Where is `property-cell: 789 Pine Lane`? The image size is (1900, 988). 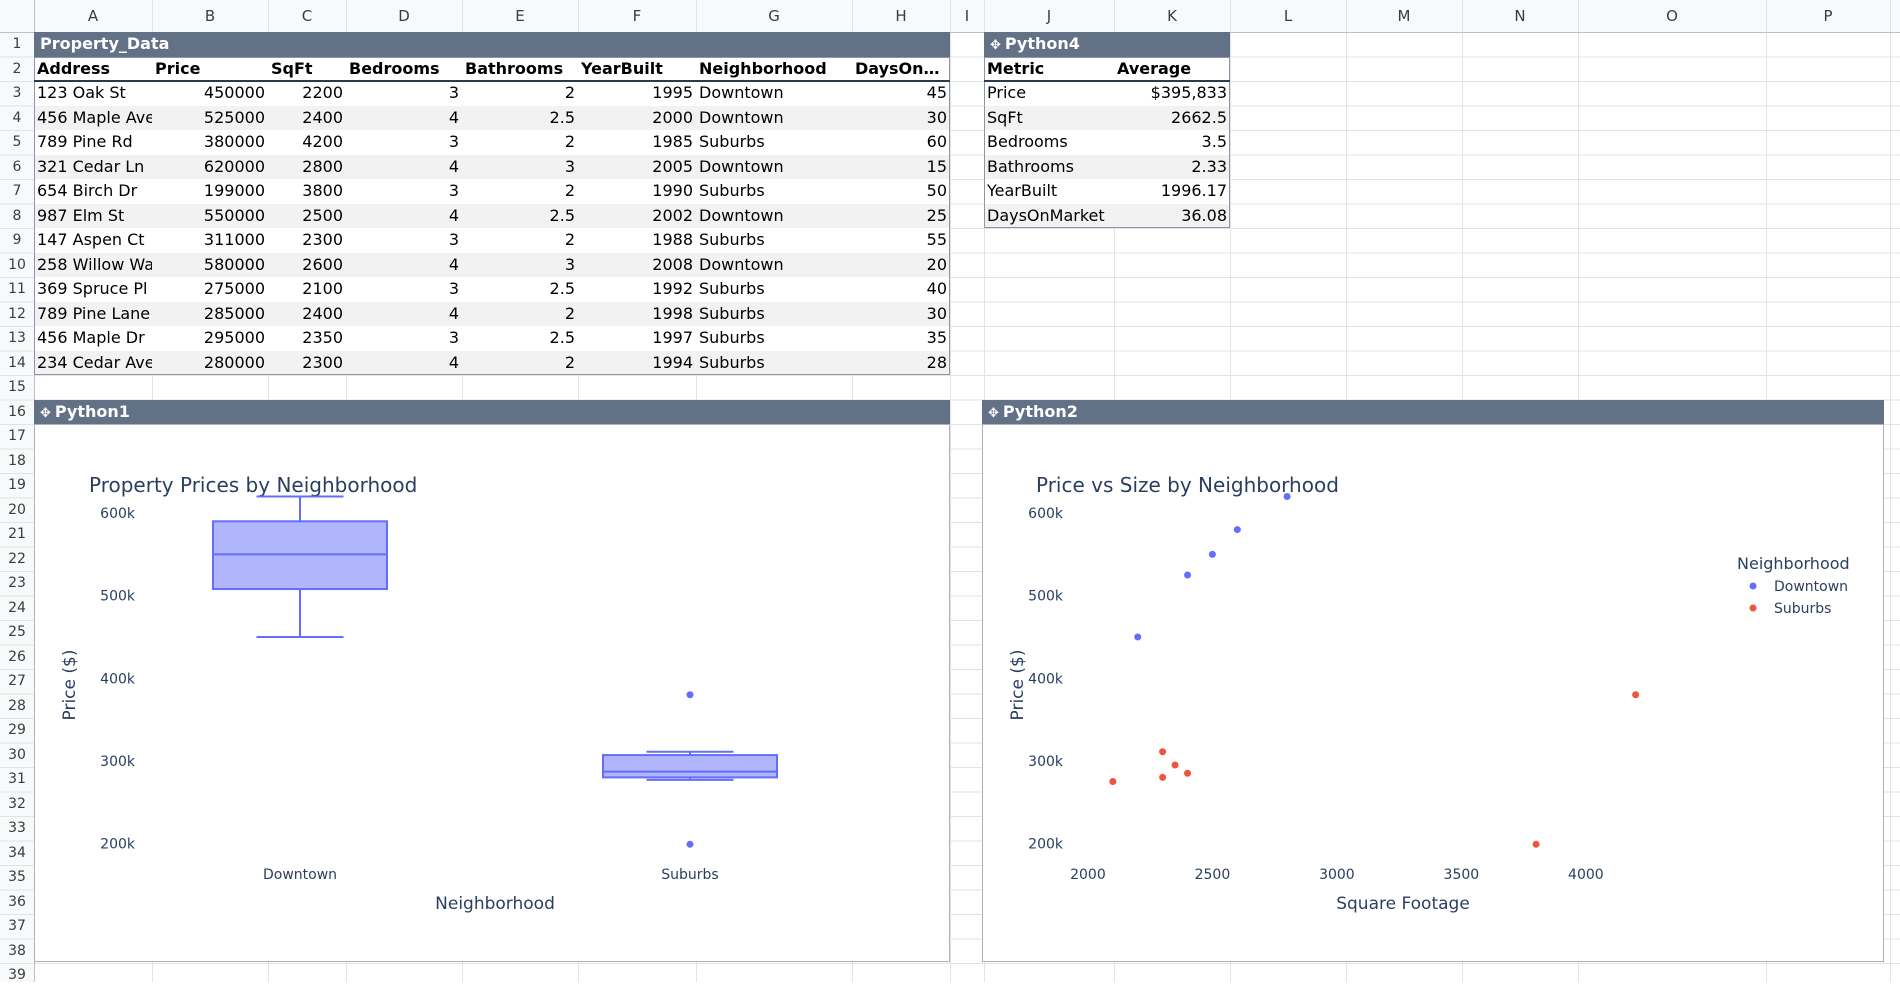
property-cell: 789 Pine Lane is located at coordinates (93, 313).